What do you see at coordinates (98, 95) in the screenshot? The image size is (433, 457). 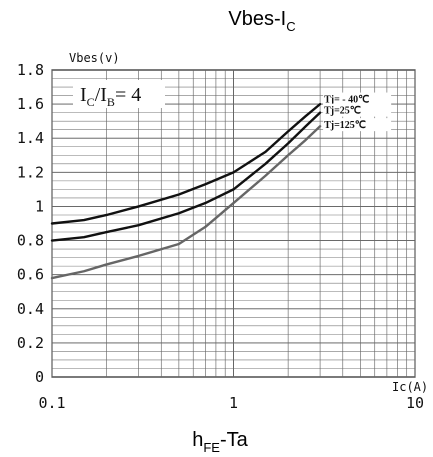 I see `ratio-slash: /` at bounding box center [98, 95].